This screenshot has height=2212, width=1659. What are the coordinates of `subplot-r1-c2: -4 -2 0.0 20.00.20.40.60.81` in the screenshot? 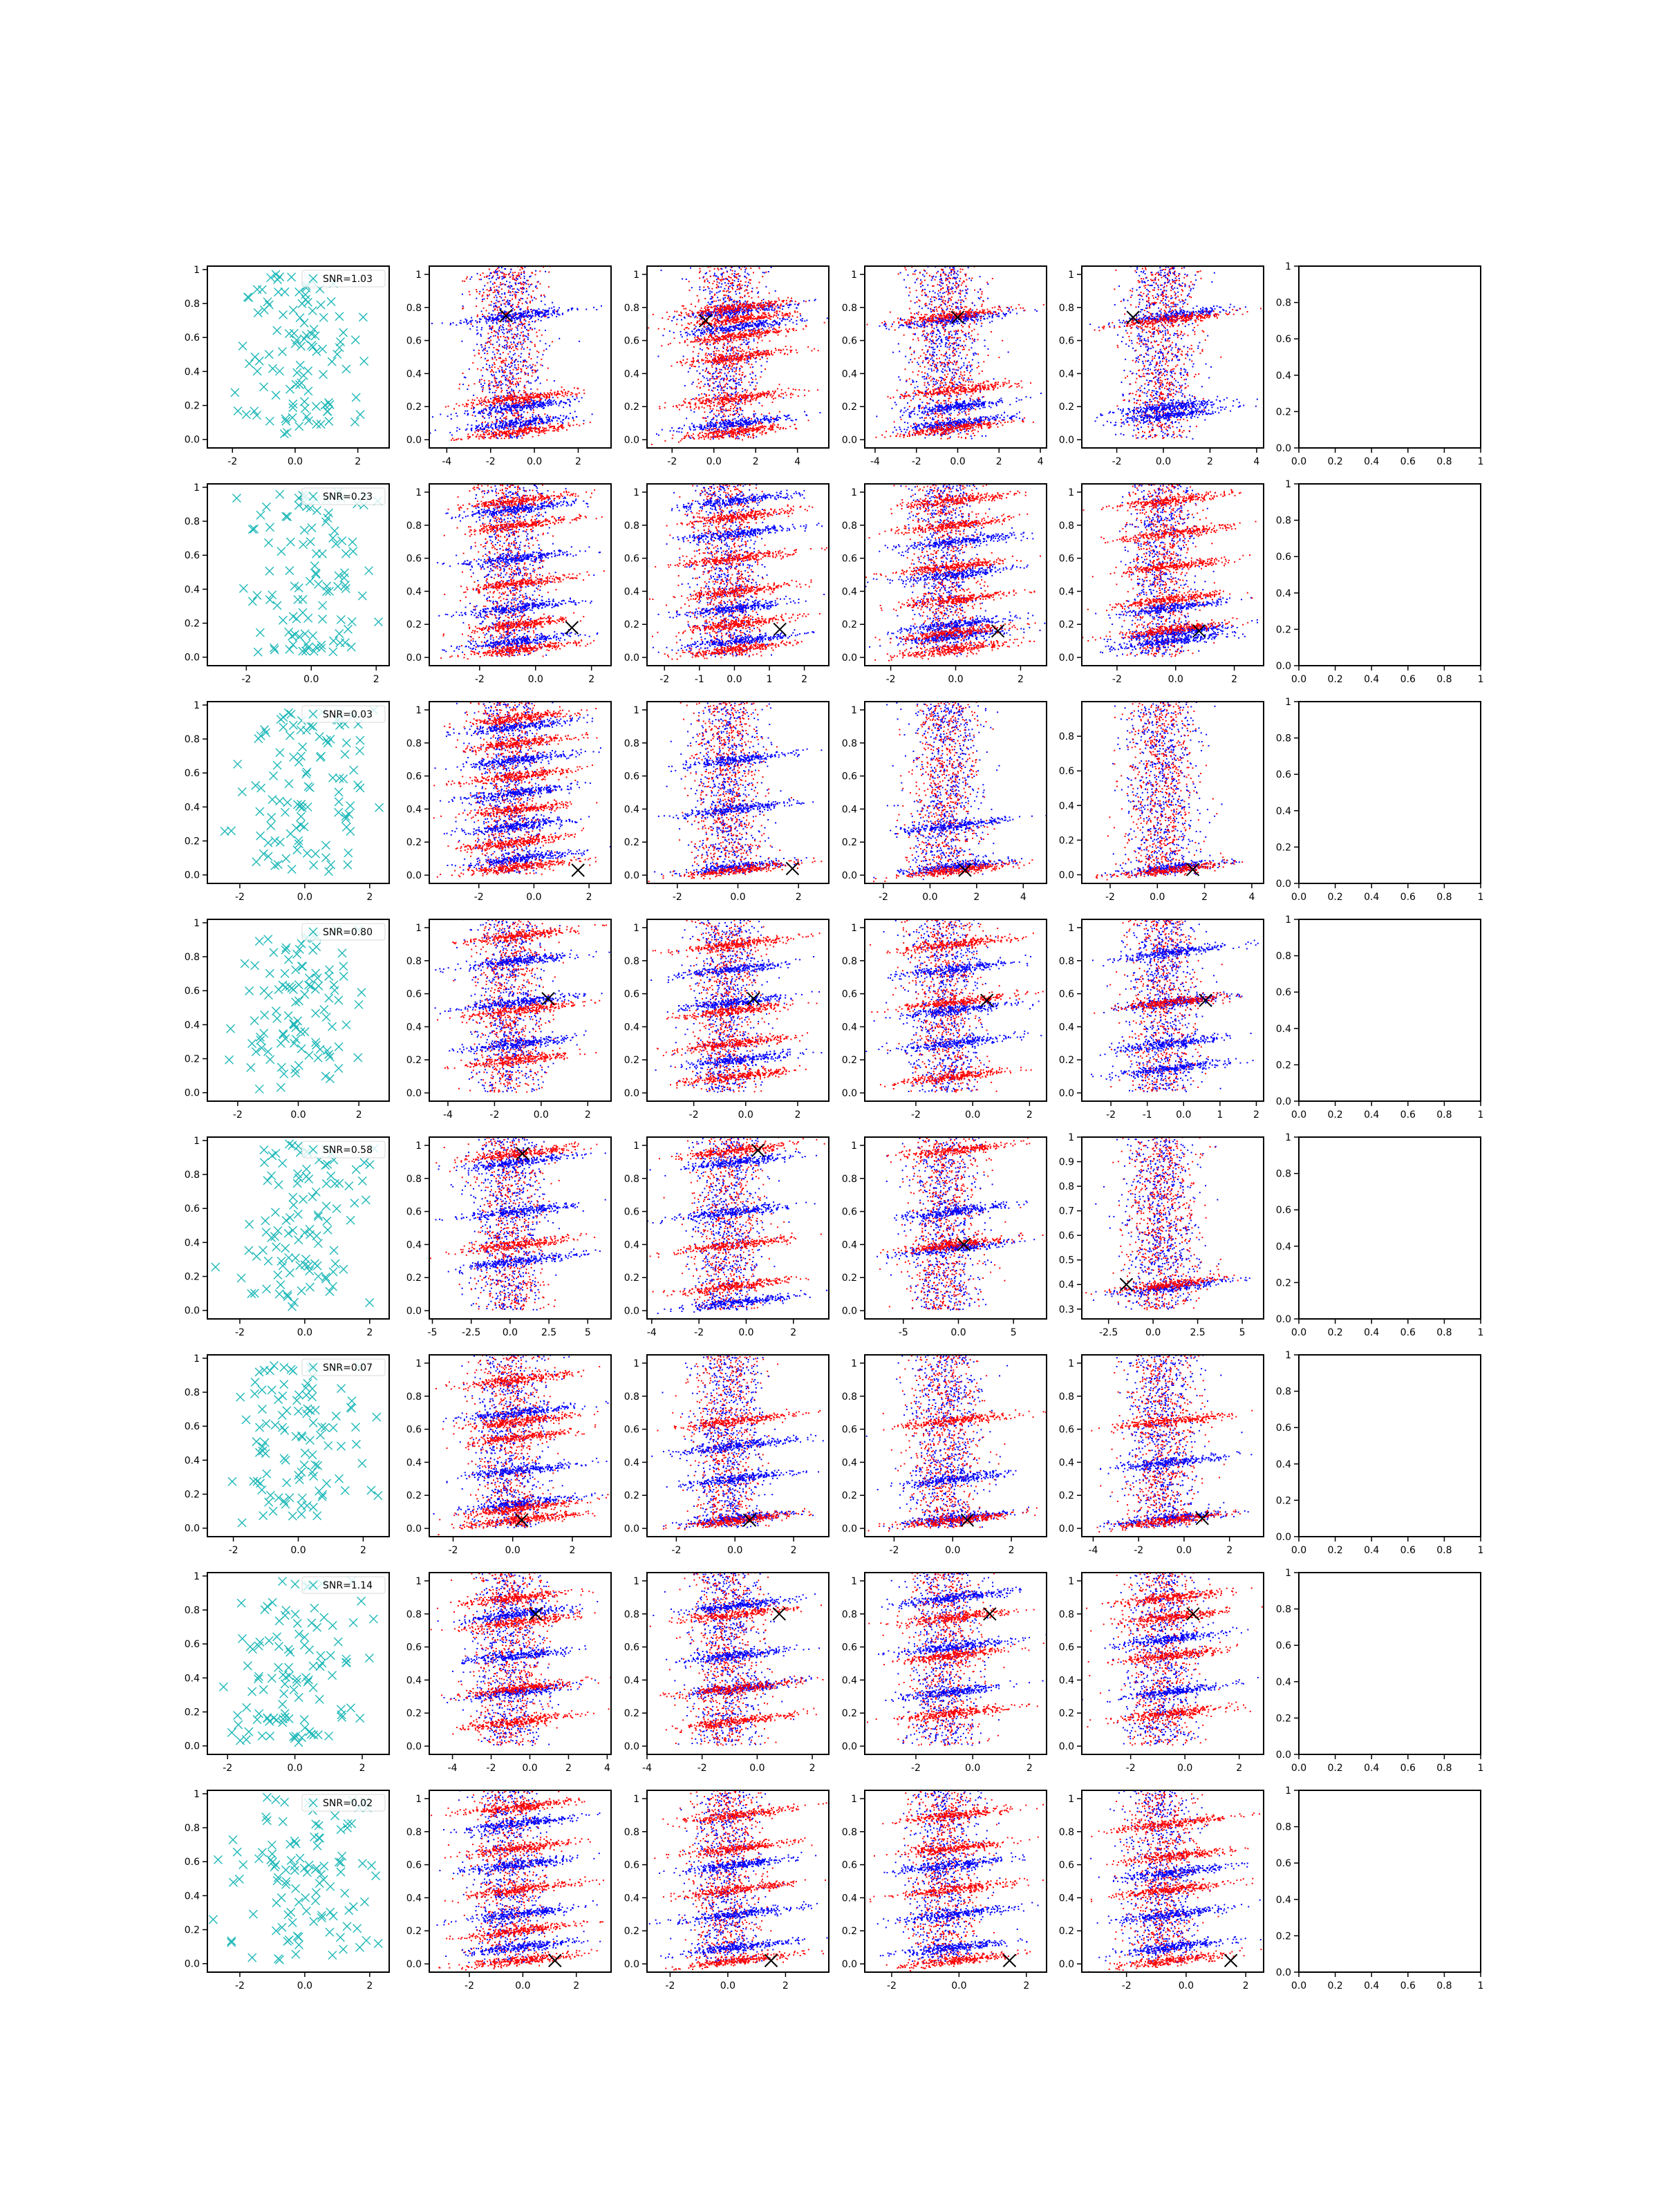 It's located at (508, 366).